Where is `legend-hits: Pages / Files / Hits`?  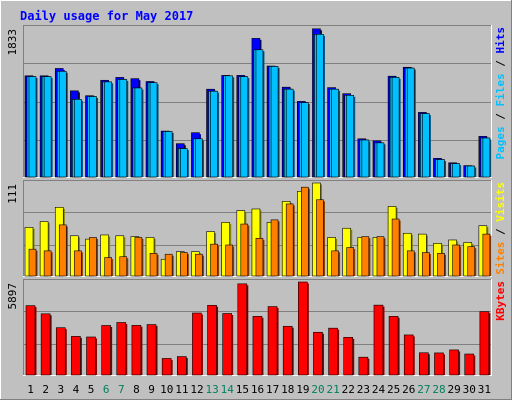 legend-hits: Pages / Files / Hits is located at coordinates (500, 93).